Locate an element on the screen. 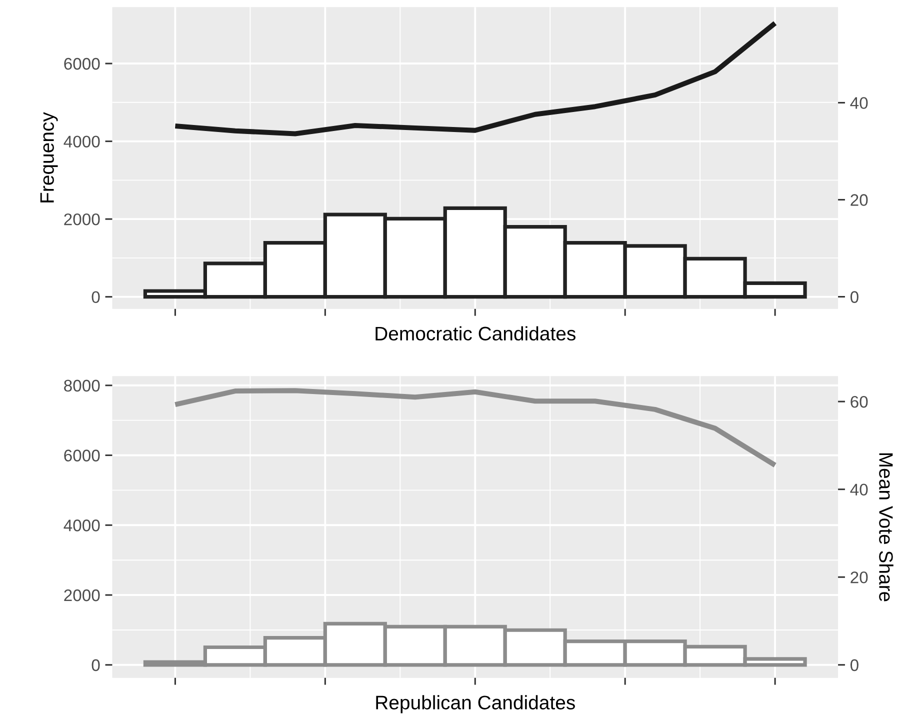 Image resolution: width=905 pixels, height=715 pixels. y2-tick-label: 60 is located at coordinates (859, 402).